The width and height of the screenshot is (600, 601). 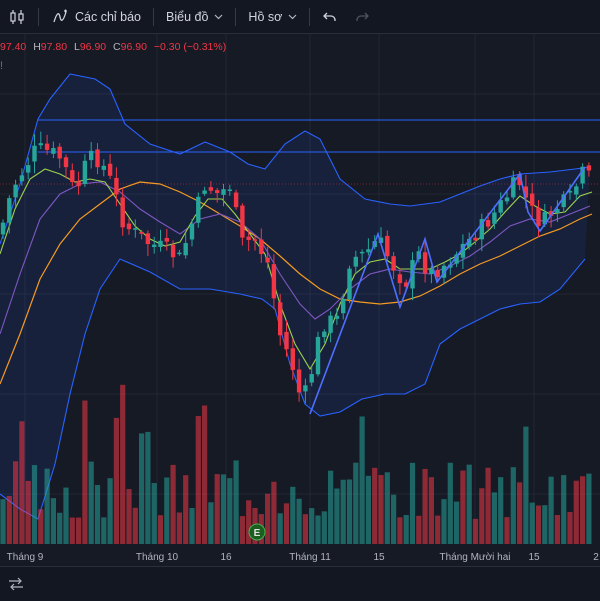 I want to click on low-key: L, so click(x=77, y=47).